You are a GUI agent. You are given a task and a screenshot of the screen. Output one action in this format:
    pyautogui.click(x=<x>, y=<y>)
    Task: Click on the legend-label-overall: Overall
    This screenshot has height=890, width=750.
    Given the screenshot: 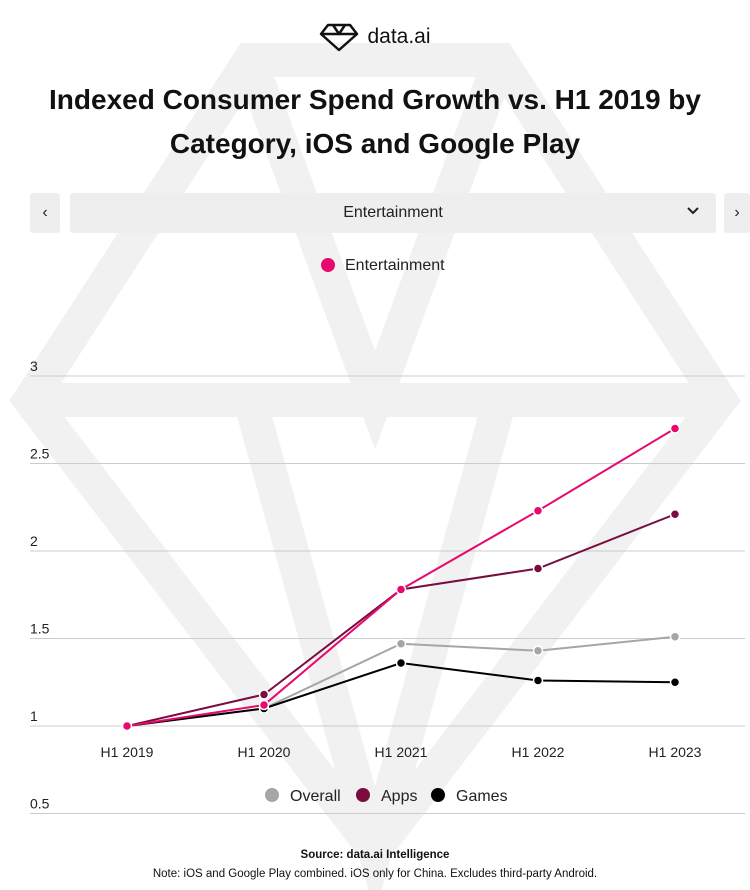 What is the action you would take?
    pyautogui.click(x=315, y=796)
    